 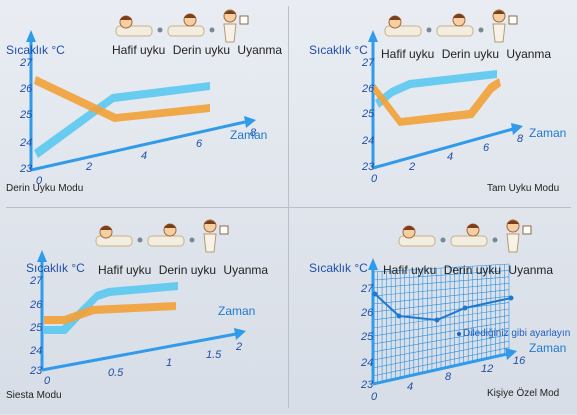 What do you see at coordinates (116, 373) in the screenshot?
I see `x-tick-label: 0.5` at bounding box center [116, 373].